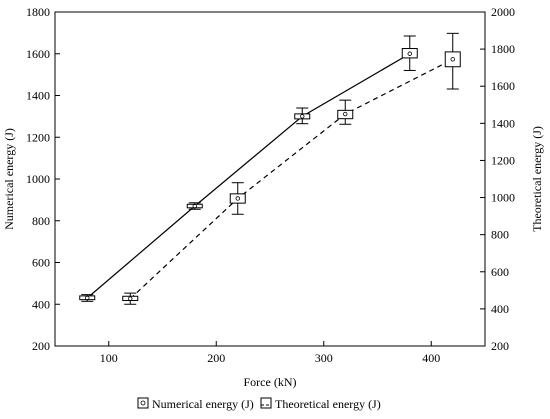 The width and height of the screenshot is (550, 419). Describe the element at coordinates (324, 358) in the screenshot. I see `x-tick-label: 300` at that location.